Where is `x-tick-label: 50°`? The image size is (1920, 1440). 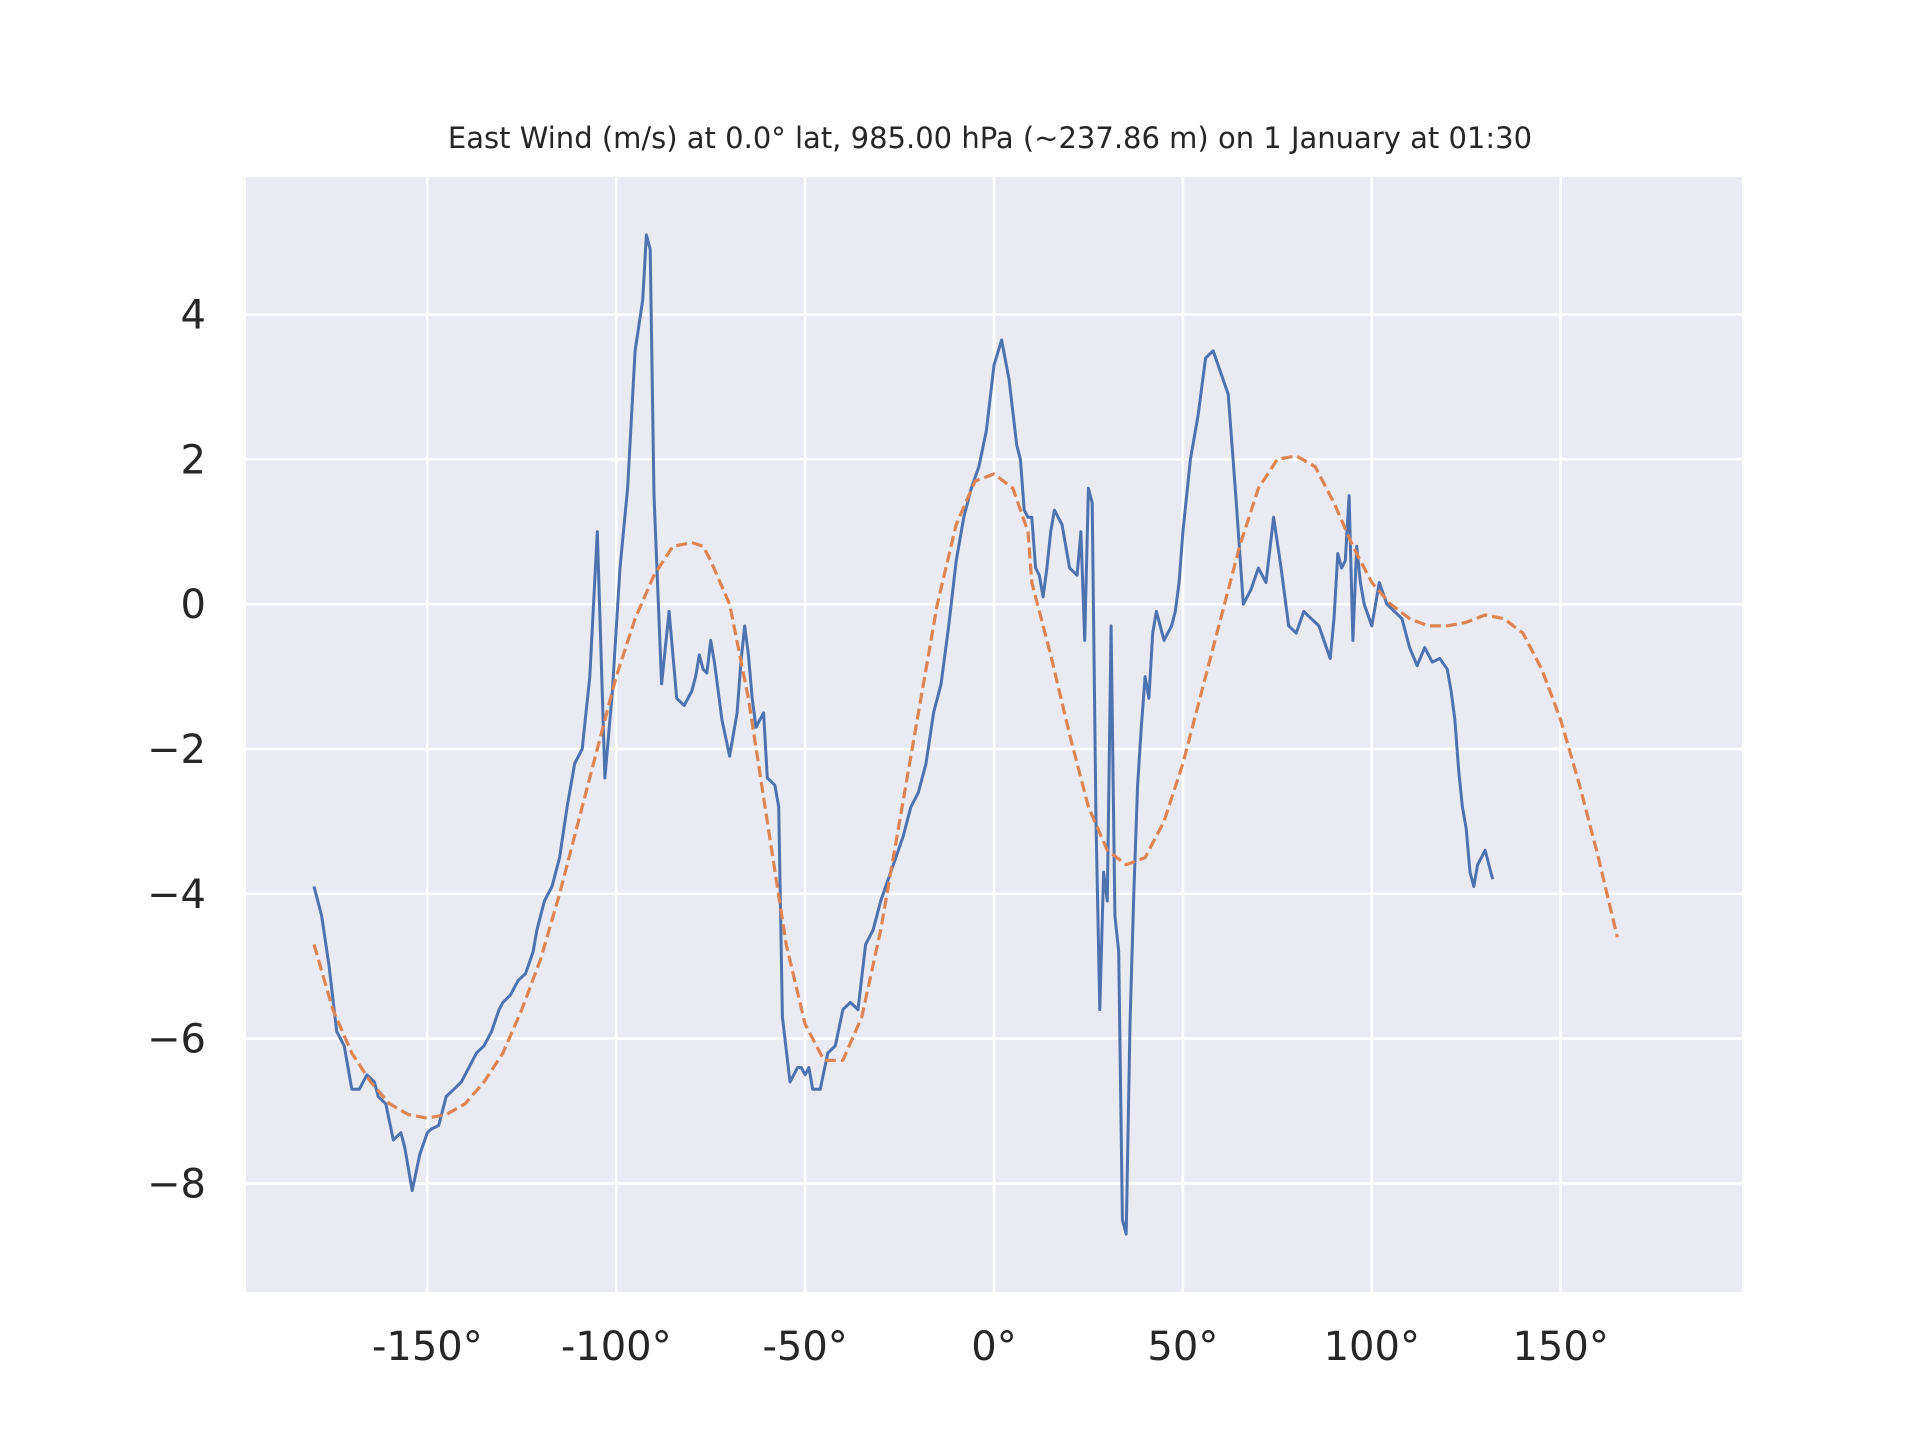 x-tick-label: 50° is located at coordinates (1182, 1347).